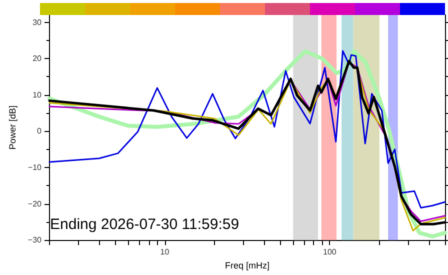 This screenshot has width=448, height=275. Describe the element at coordinates (247, 265) in the screenshot. I see `x-axis-title: Freq [mHz]` at that location.